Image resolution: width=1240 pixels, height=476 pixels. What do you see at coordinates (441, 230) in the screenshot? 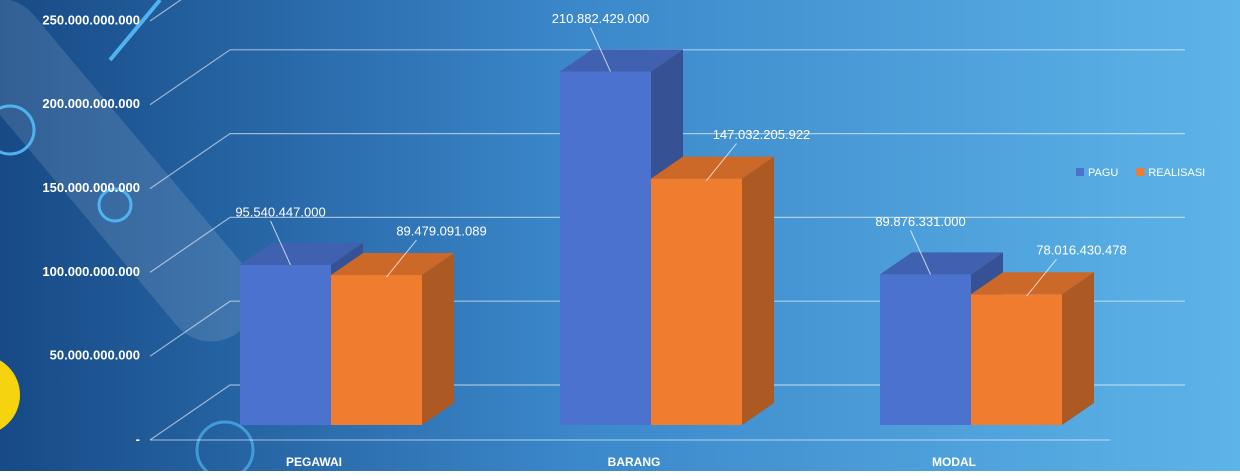
I see `data-label: 89.479.091.089` at bounding box center [441, 230].